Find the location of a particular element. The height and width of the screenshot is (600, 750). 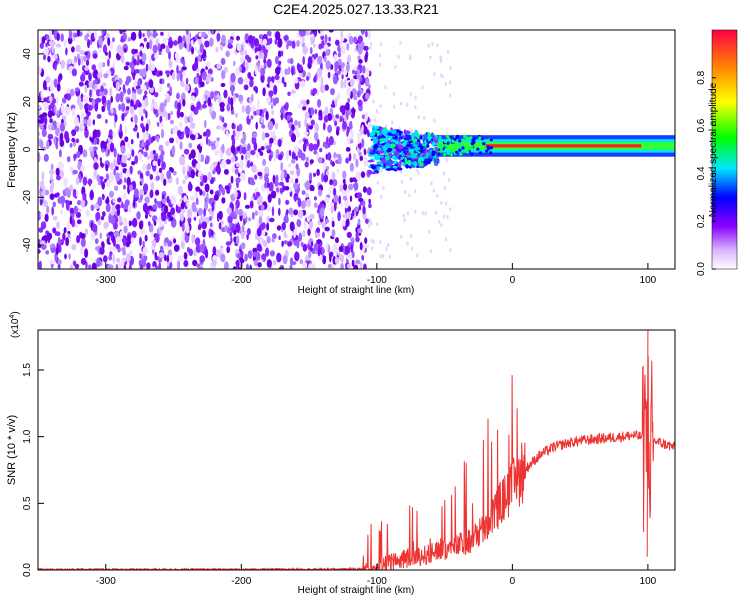

spectrogram-xlabel: Height of straight line (km) is located at coordinates (356, 290).